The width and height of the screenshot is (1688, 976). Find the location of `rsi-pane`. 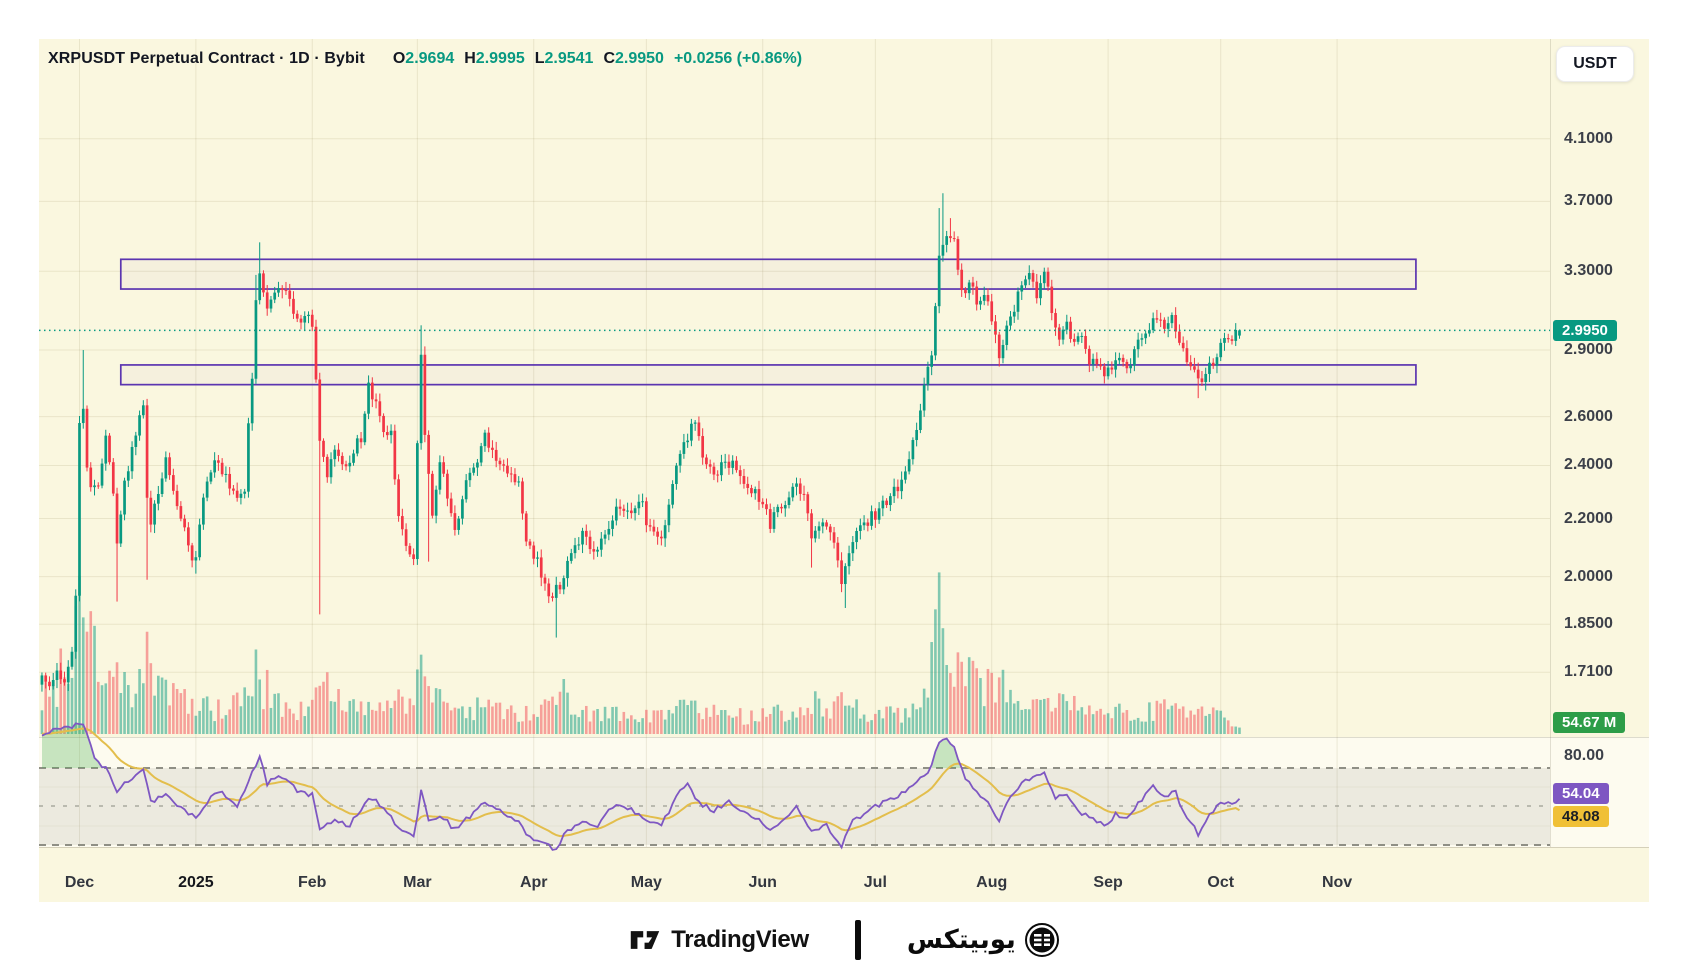

rsi-pane is located at coordinates (844, 792).